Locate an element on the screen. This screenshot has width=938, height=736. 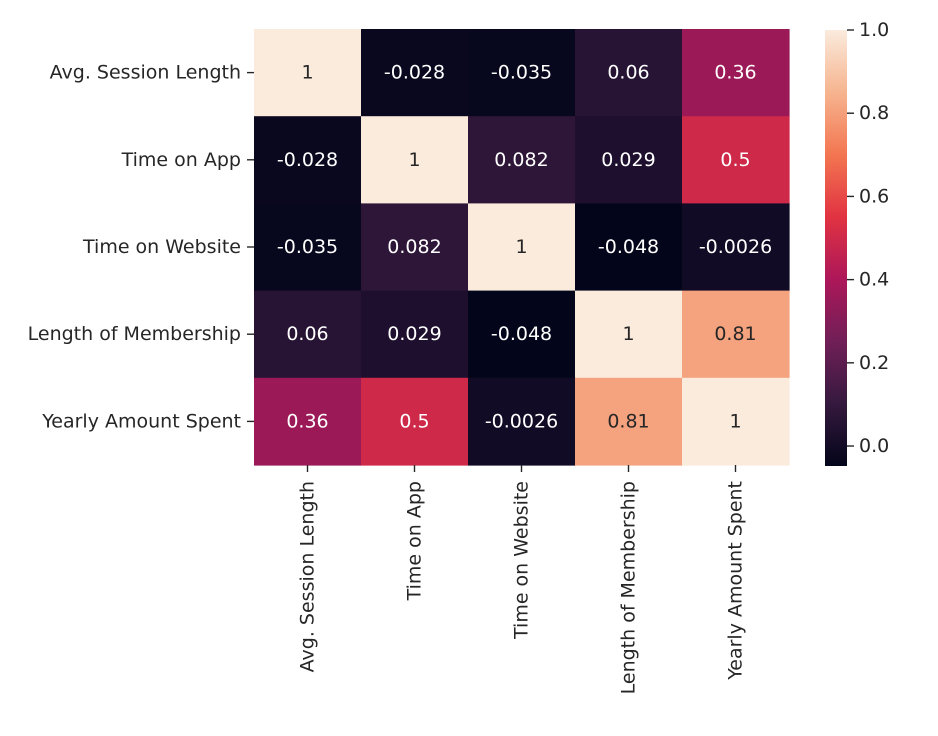
x-axis-tick-label: Avg. Session Length is located at coordinates (308, 576).